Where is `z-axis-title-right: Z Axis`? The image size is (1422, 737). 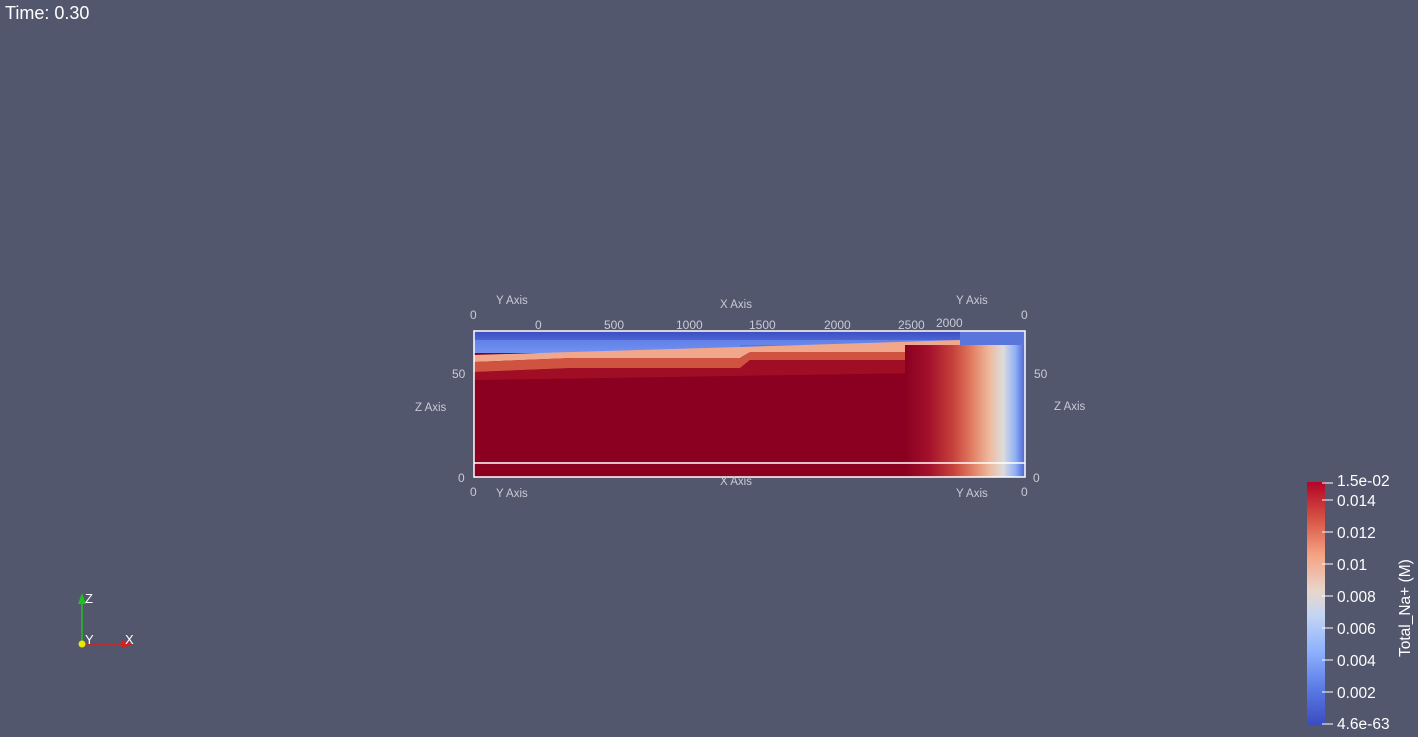
z-axis-title-right: Z Axis is located at coordinates (1070, 407).